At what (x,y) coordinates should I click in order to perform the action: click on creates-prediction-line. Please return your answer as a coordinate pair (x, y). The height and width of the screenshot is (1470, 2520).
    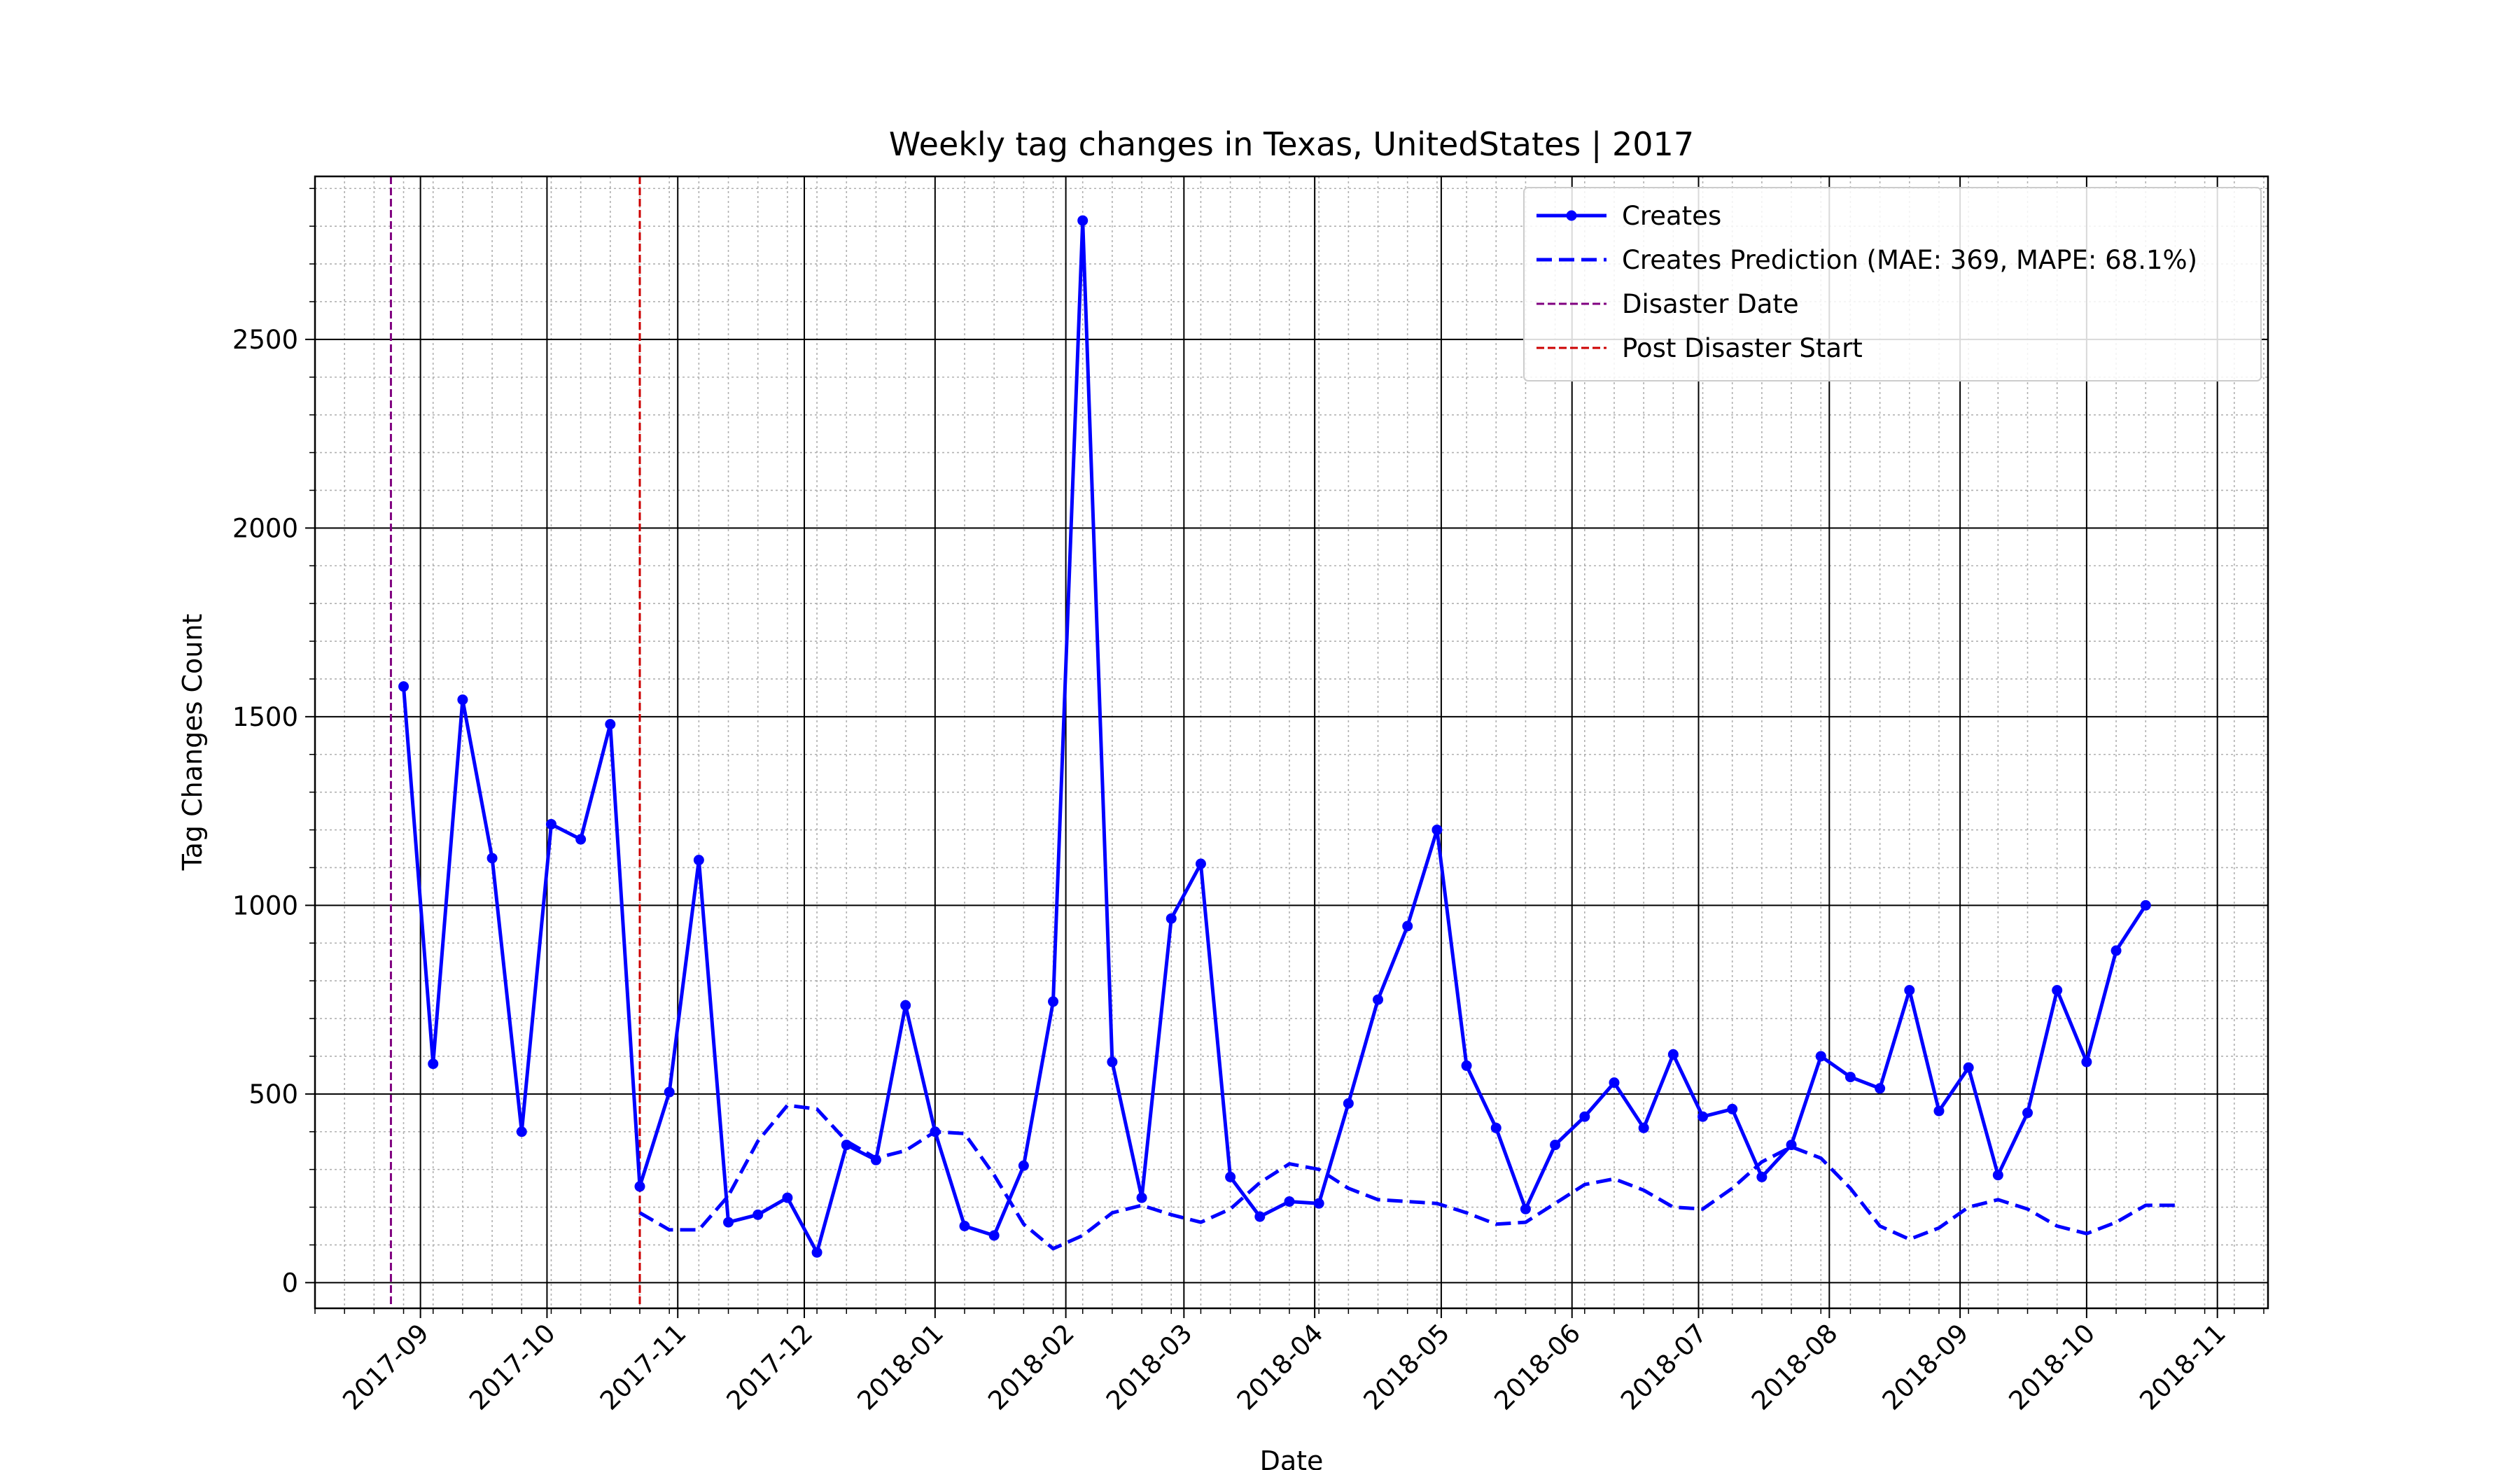
    Looking at the image, I should click on (1407, 1177).